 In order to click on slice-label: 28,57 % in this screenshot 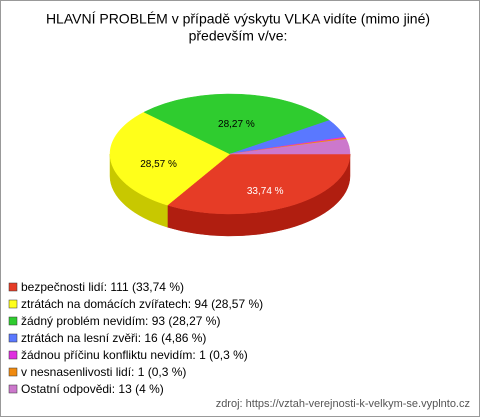, I will do `click(158, 164)`.